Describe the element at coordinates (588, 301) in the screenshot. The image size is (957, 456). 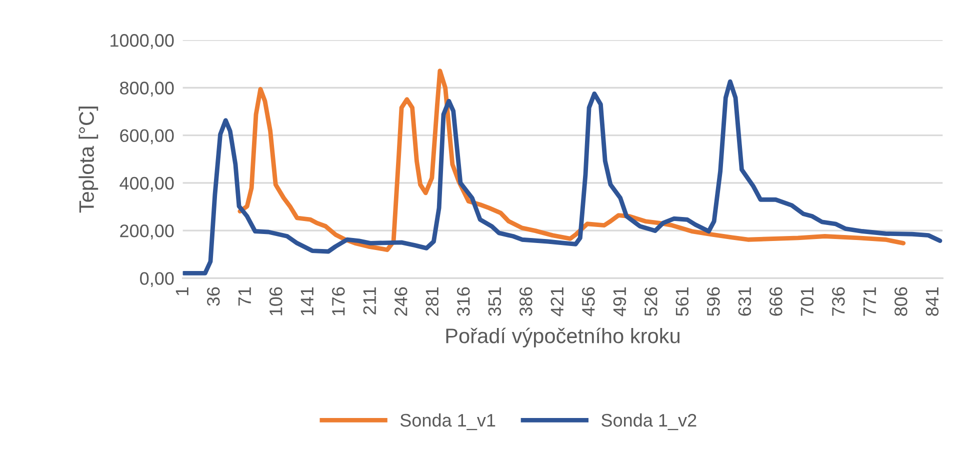
I see `x-tick-label: 456` at that location.